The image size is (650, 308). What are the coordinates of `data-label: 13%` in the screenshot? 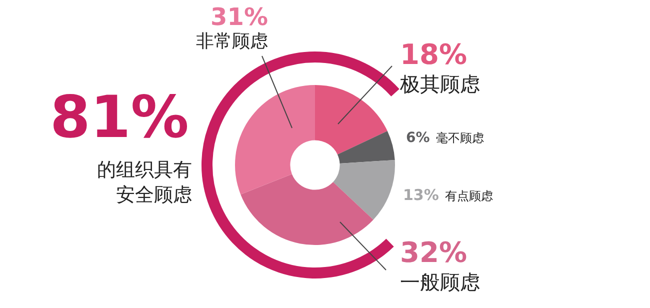 It's located at (421, 195).